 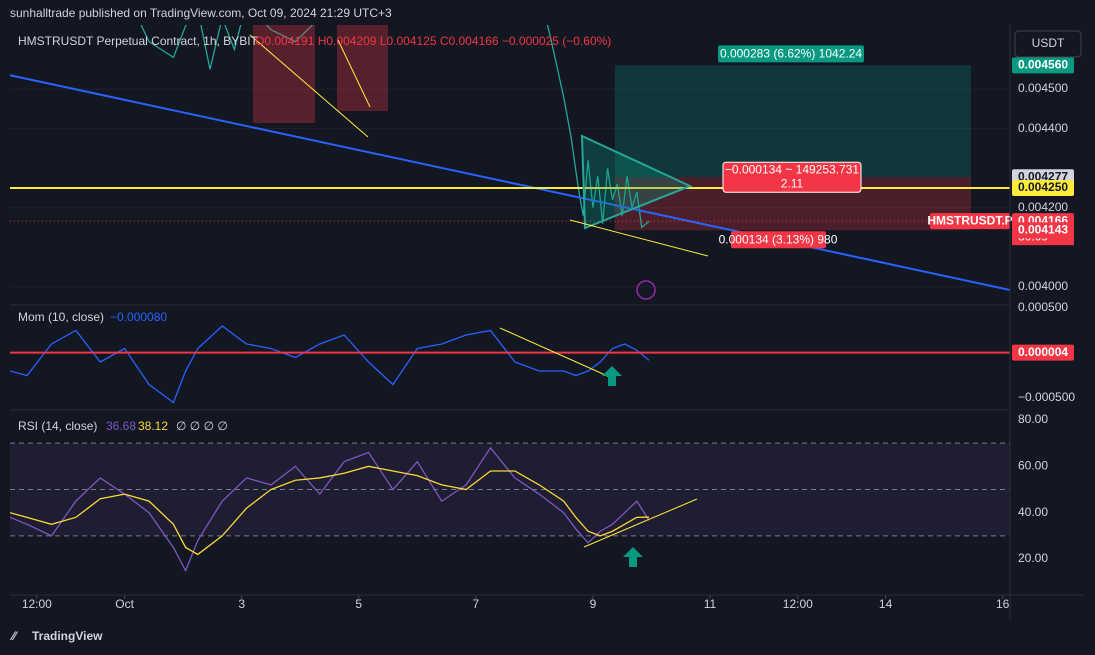 What do you see at coordinates (792, 183) in the screenshot?
I see `ratio-label: 2.11` at bounding box center [792, 183].